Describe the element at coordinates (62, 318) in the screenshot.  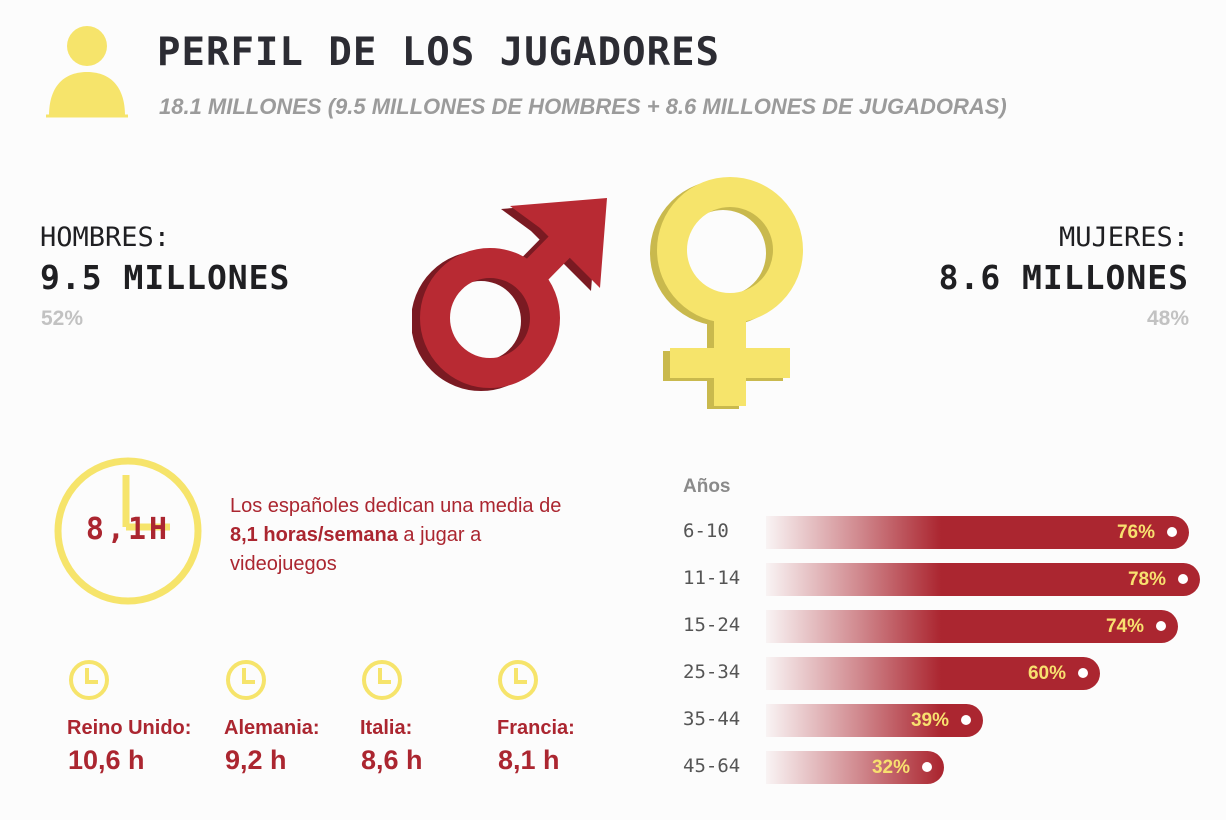
I see `men-percentage: 52%` at that location.